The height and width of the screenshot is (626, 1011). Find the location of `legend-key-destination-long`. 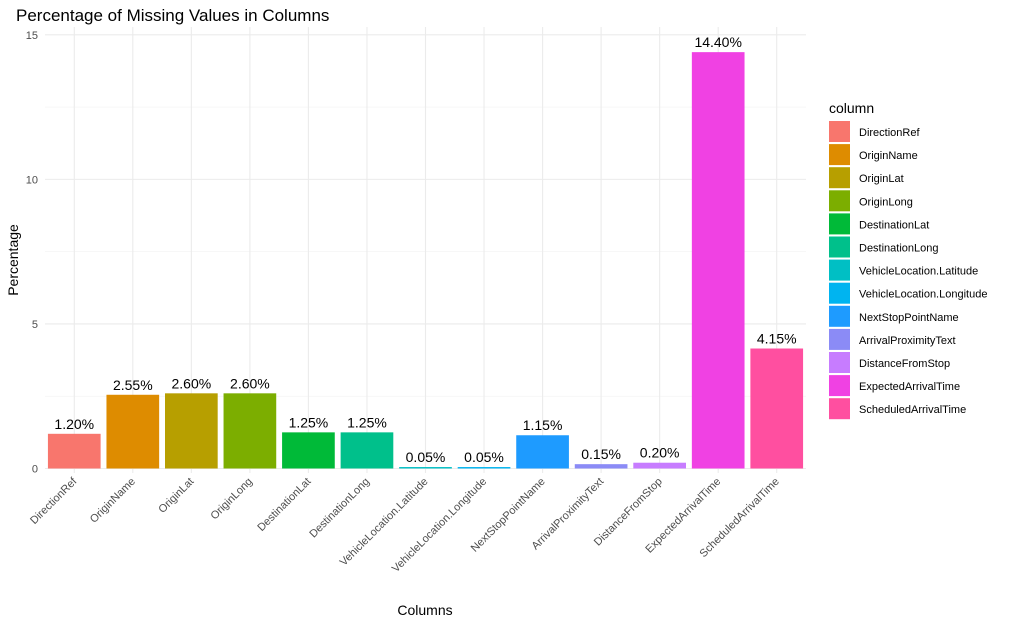

legend-key-destination-long is located at coordinates (839, 247).